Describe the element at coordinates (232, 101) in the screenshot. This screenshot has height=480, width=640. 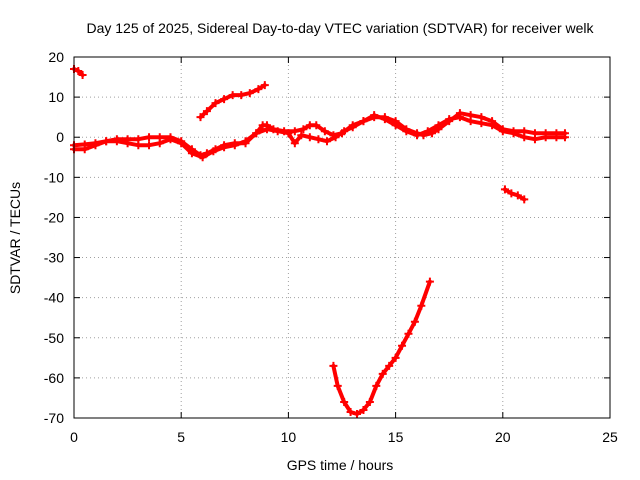
I see `series-rising-segment` at that location.